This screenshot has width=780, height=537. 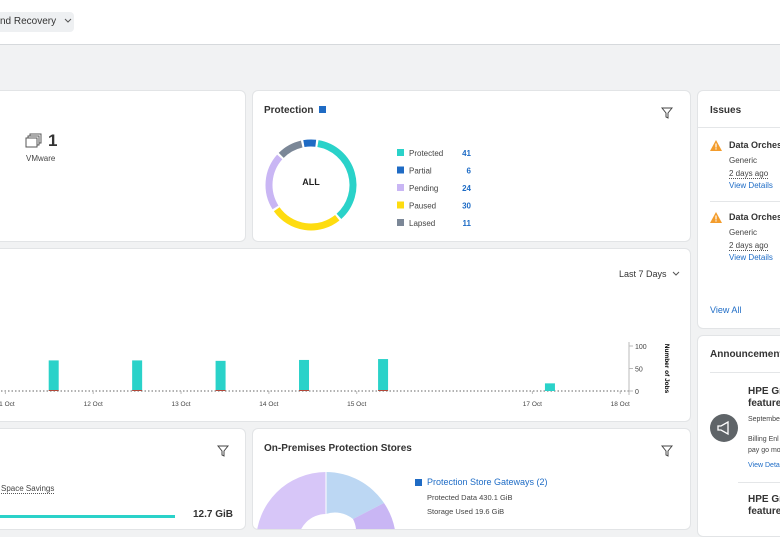 I want to click on stores-title: On-Premises Protection Stores, so click(x=338, y=448).